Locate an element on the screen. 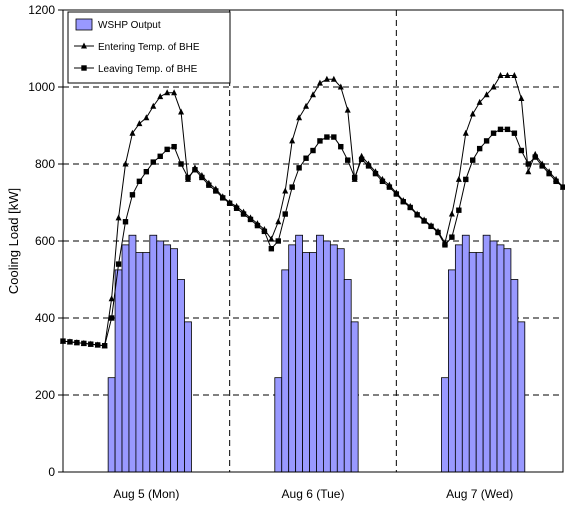 This screenshot has width=565, height=518. legend-label-wshp-output: WSHP Output is located at coordinates (129, 25).